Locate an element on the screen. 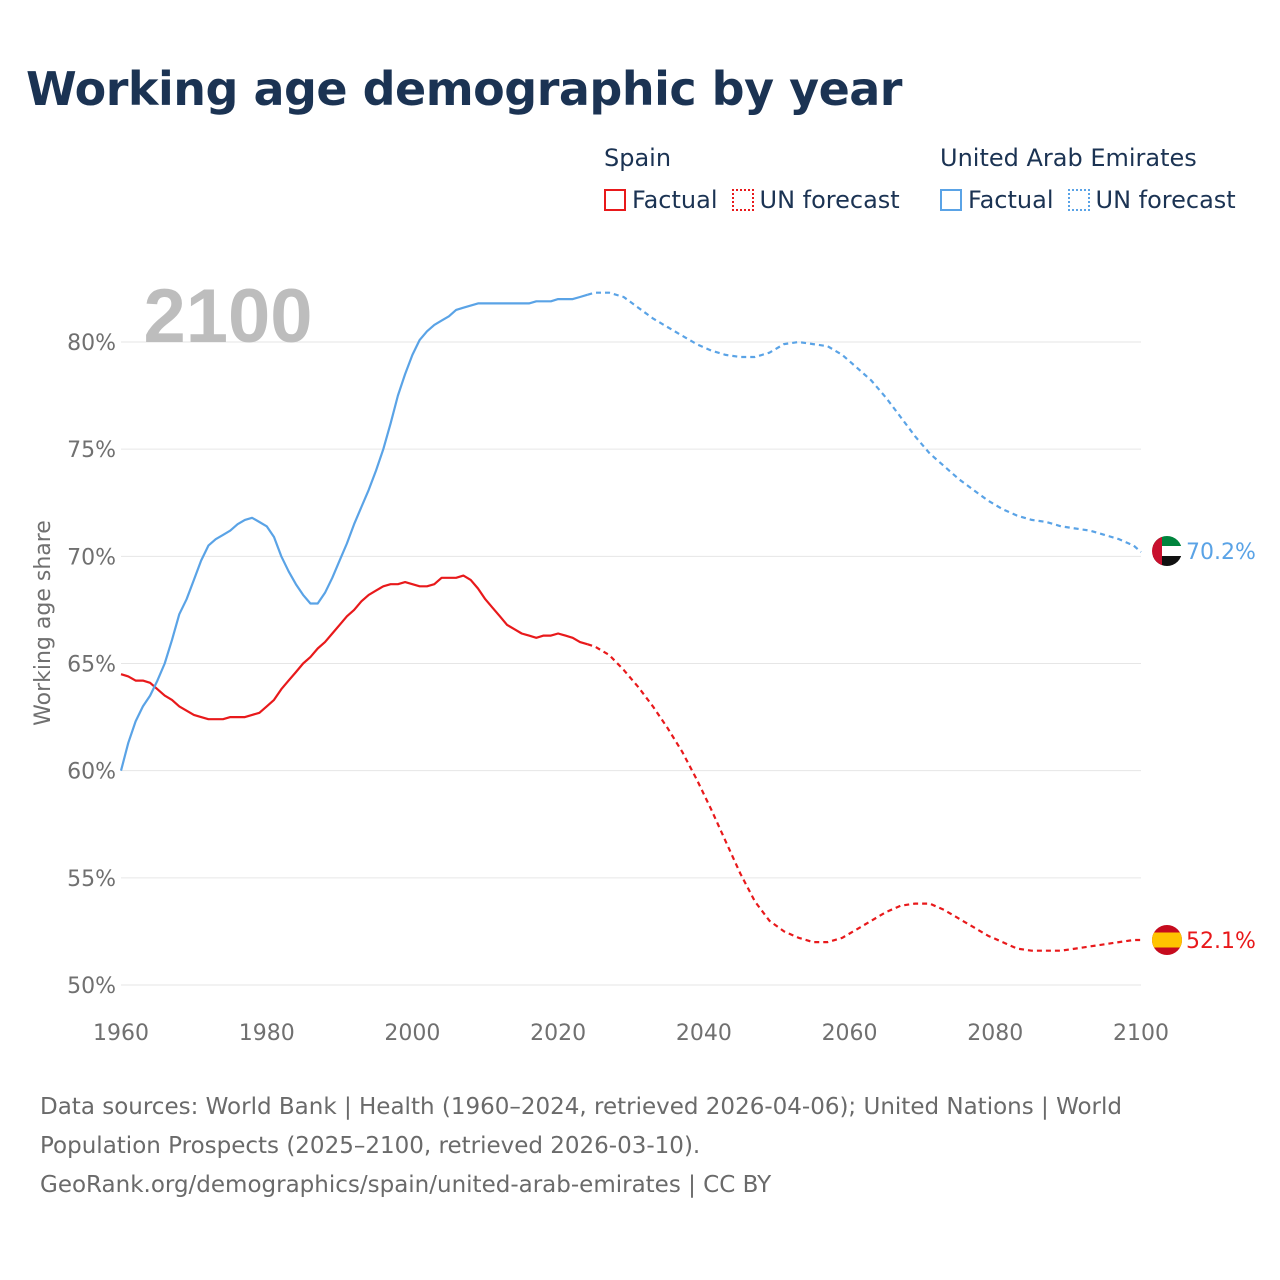 This screenshot has height=1280, width=1280. y-tick-label: 75% is located at coordinates (91, 450).